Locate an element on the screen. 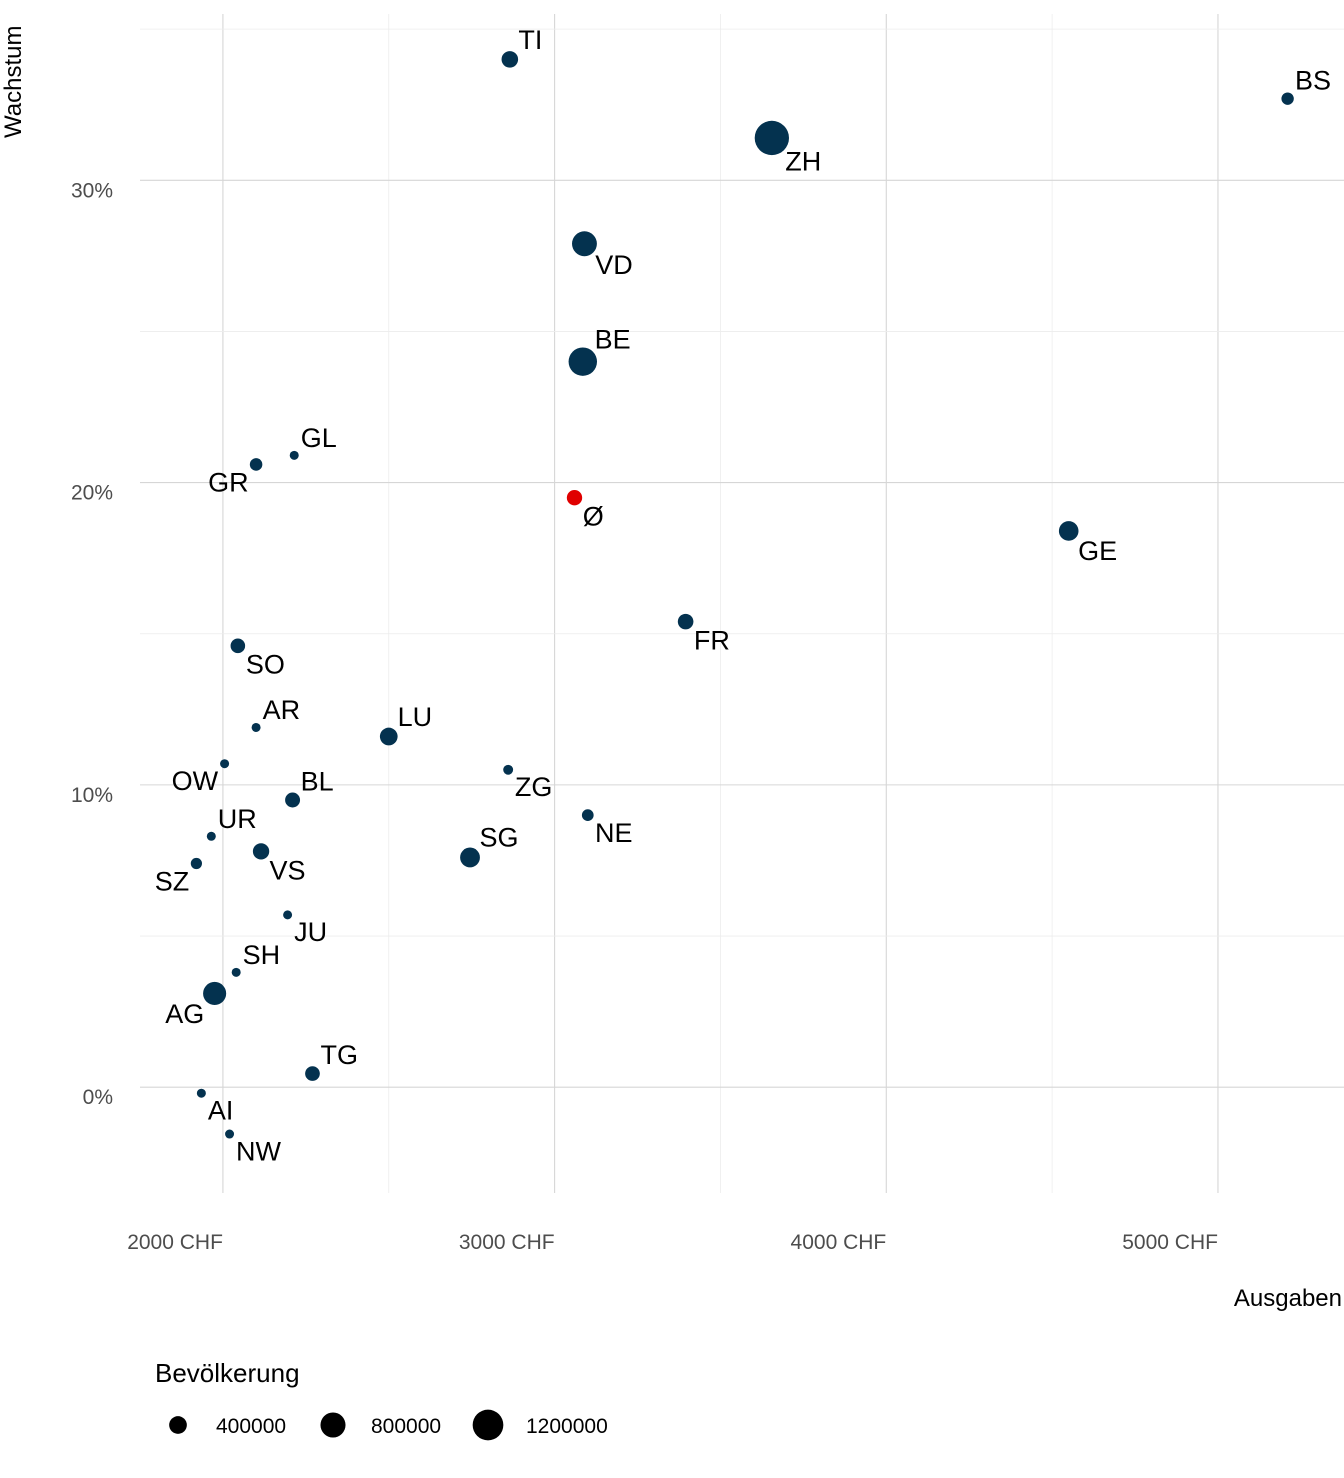 The height and width of the screenshot is (1478, 1344). point-ju is located at coordinates (288, 915).